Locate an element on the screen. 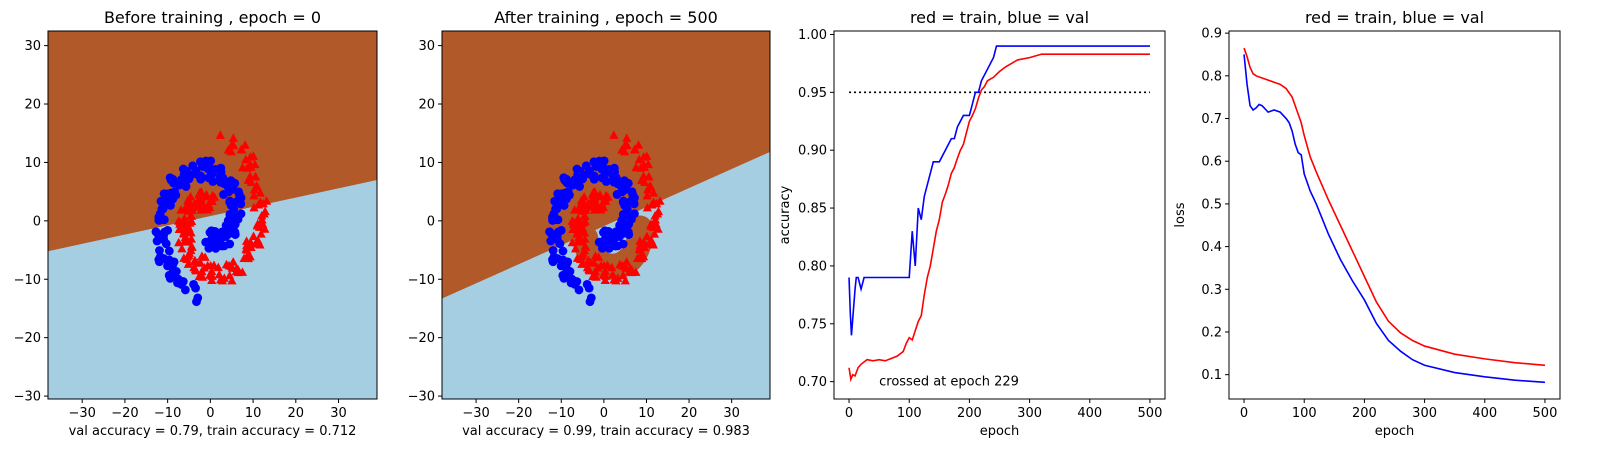  y-tick-label: 0.2 is located at coordinates (1211, 332).